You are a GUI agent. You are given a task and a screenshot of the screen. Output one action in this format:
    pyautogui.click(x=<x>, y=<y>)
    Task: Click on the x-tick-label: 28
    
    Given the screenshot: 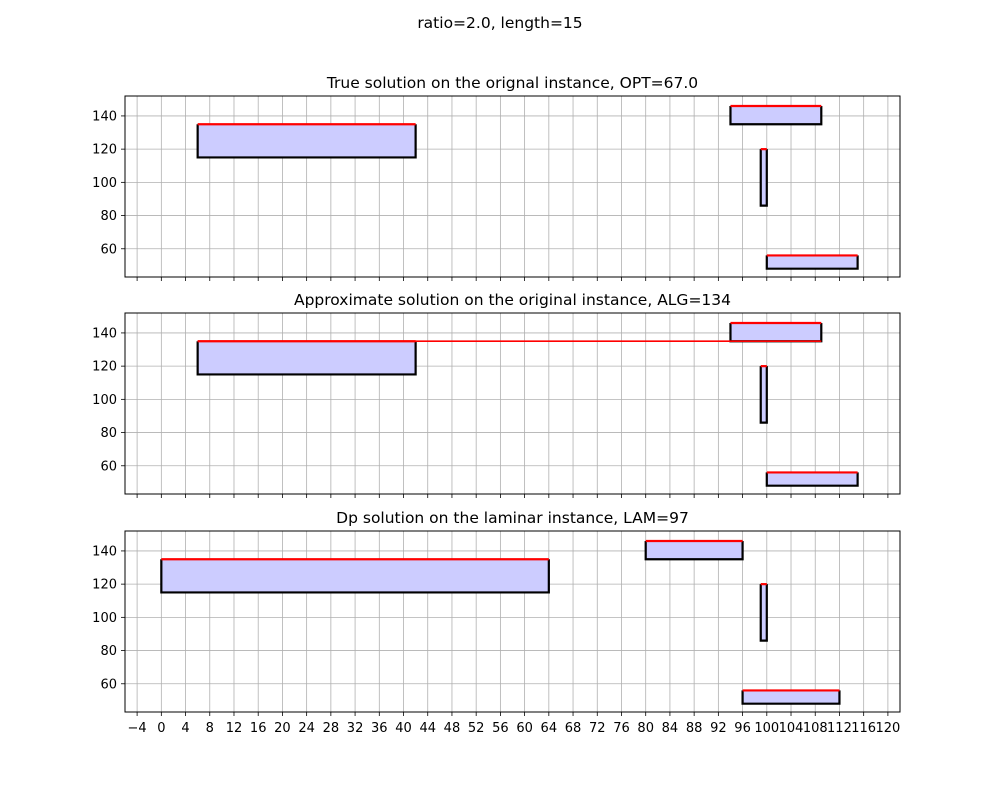 What is the action you would take?
    pyautogui.click(x=331, y=728)
    